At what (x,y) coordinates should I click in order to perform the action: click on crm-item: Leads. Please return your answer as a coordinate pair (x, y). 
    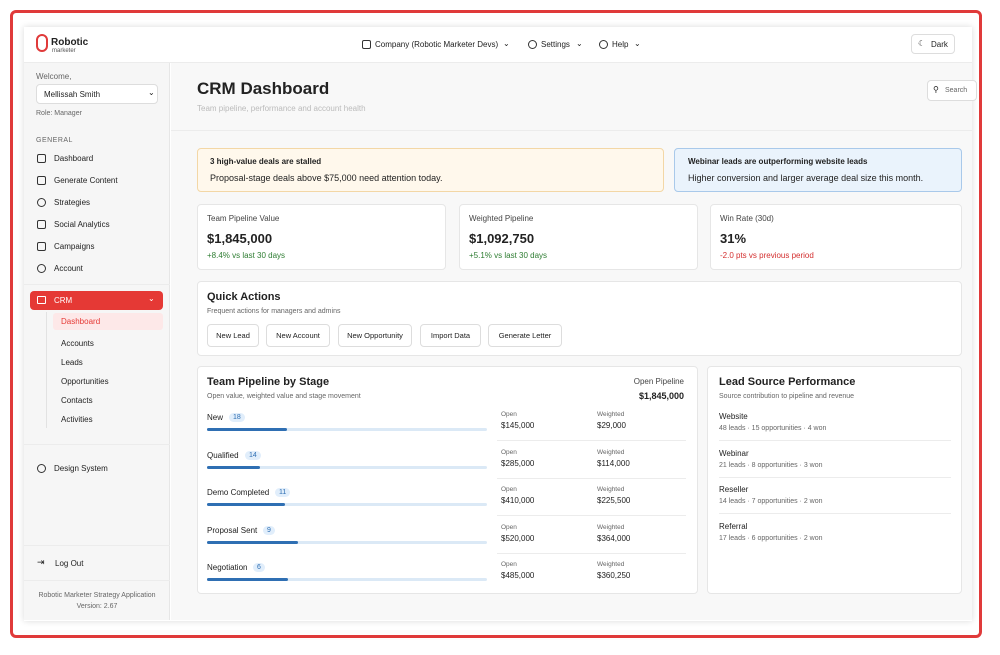
    Looking at the image, I should click on (72, 362).